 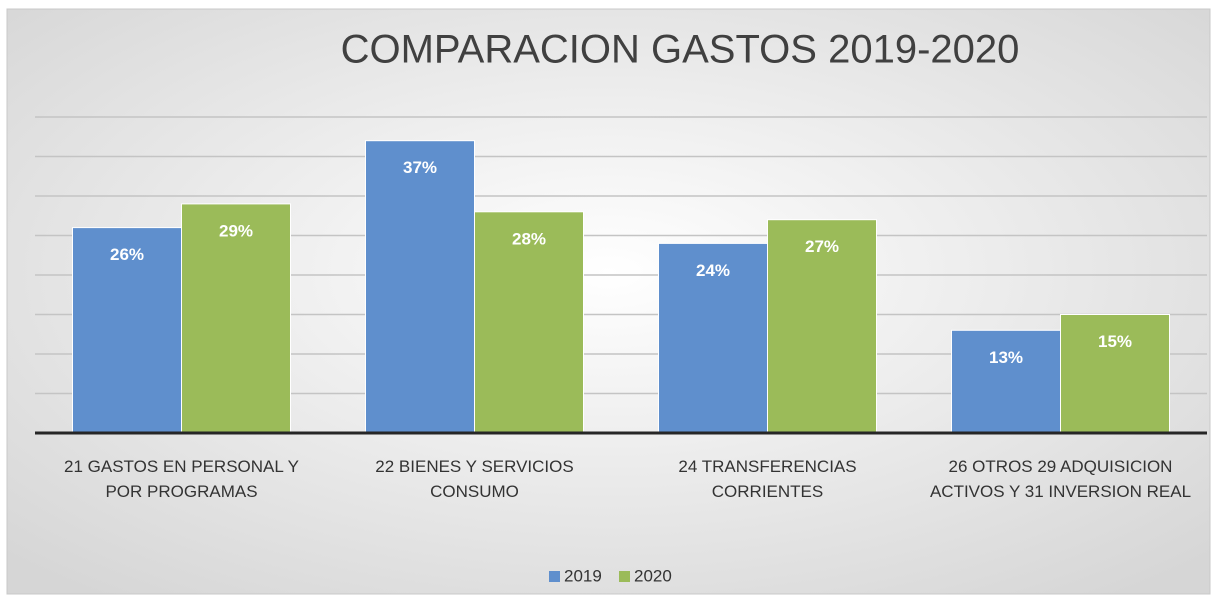 What do you see at coordinates (583, 575) in the screenshot?
I see `legend-label: 2019` at bounding box center [583, 575].